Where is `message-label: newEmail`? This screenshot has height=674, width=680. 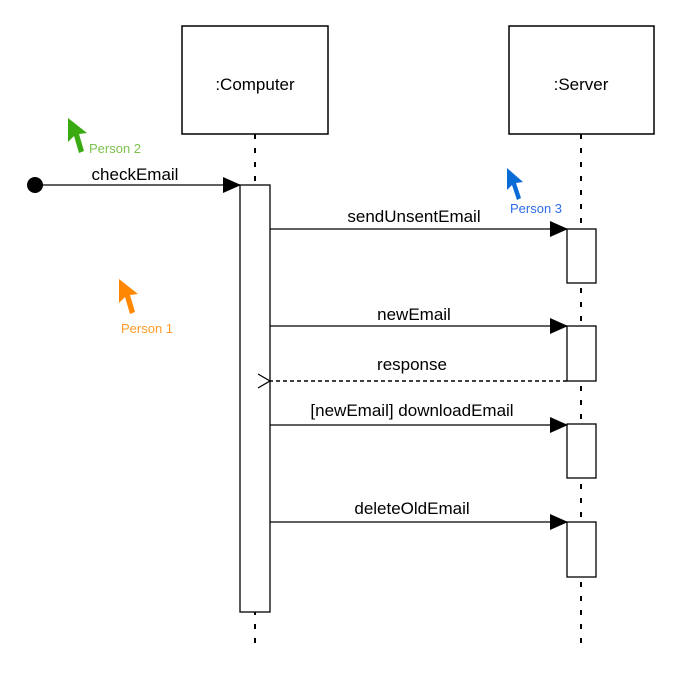 message-label: newEmail is located at coordinates (414, 314).